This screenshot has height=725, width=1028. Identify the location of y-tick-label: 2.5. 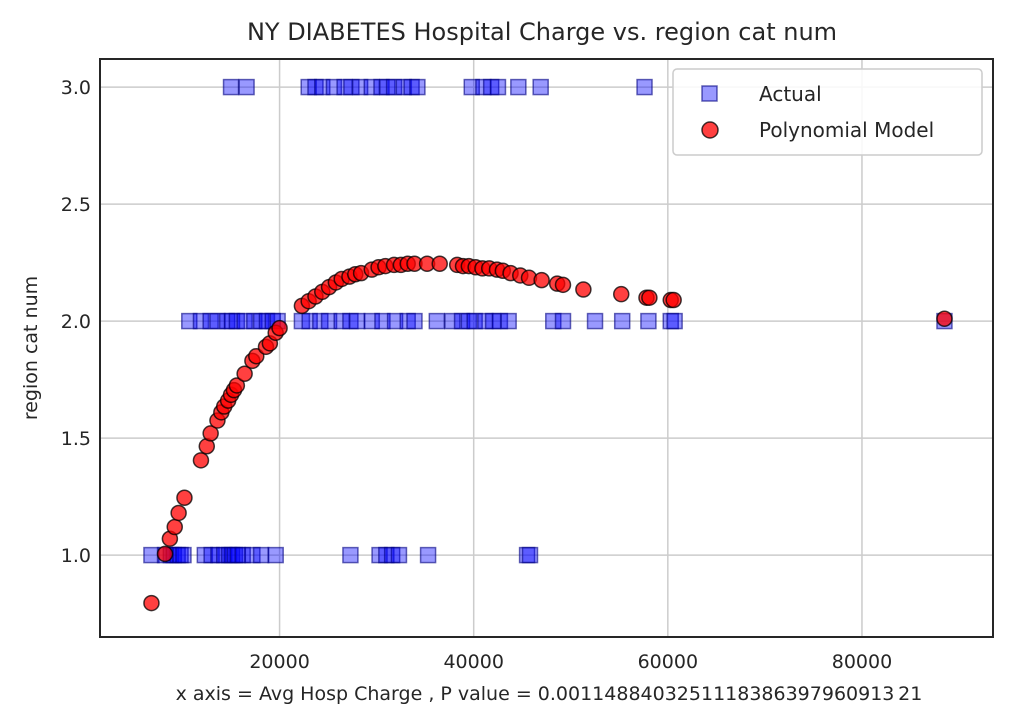
(76, 205).